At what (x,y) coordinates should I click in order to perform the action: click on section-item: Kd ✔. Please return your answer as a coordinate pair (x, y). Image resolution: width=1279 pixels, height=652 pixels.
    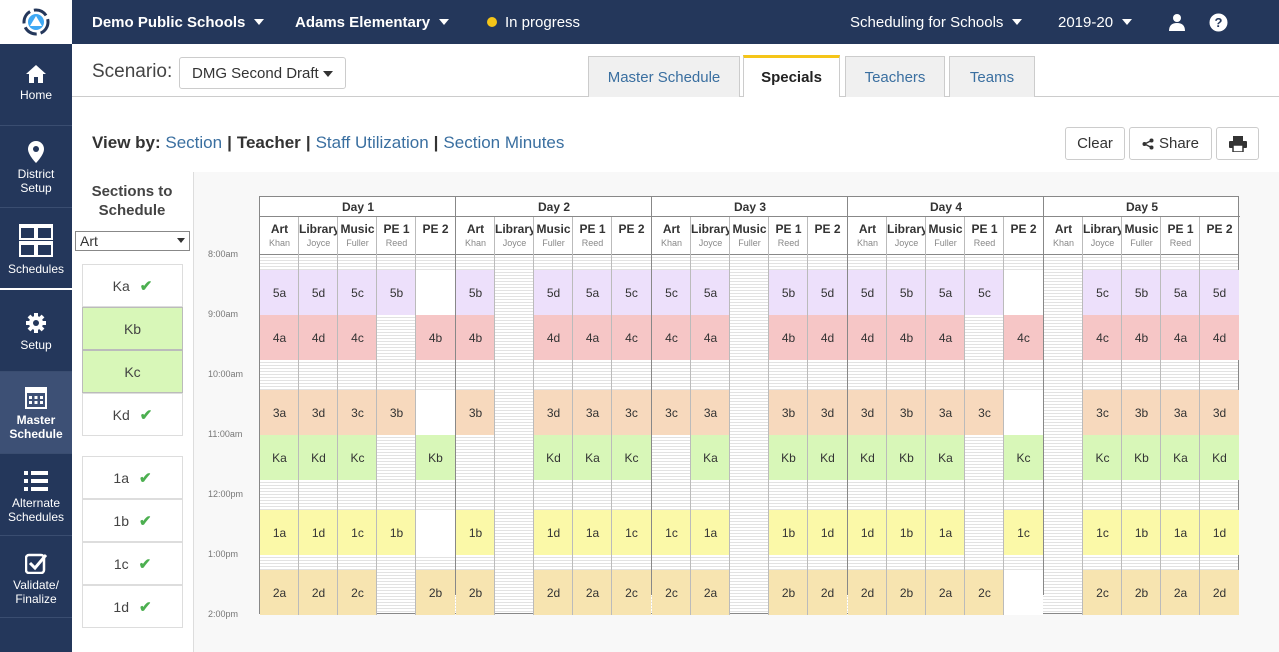
    Looking at the image, I should click on (132, 414).